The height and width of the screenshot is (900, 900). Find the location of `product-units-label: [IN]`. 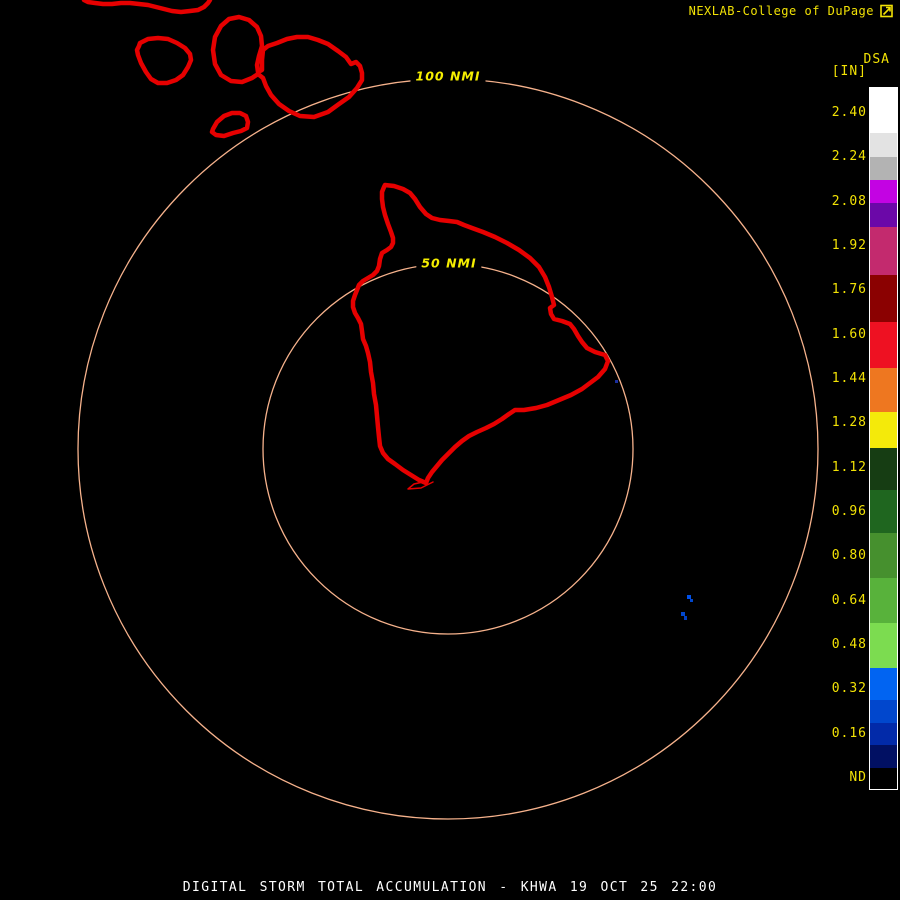

product-units-label: [IN] is located at coordinates (849, 71).